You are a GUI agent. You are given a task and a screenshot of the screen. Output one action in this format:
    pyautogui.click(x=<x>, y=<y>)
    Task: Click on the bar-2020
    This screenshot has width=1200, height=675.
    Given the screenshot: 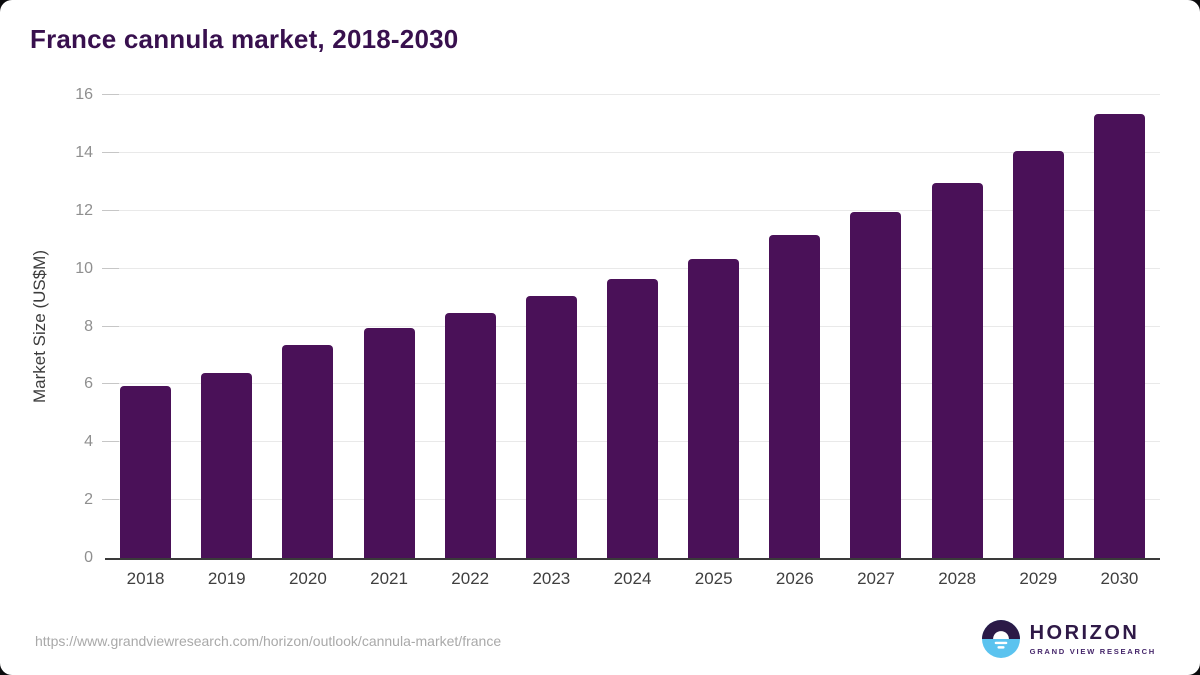 What is the action you would take?
    pyautogui.click(x=308, y=451)
    